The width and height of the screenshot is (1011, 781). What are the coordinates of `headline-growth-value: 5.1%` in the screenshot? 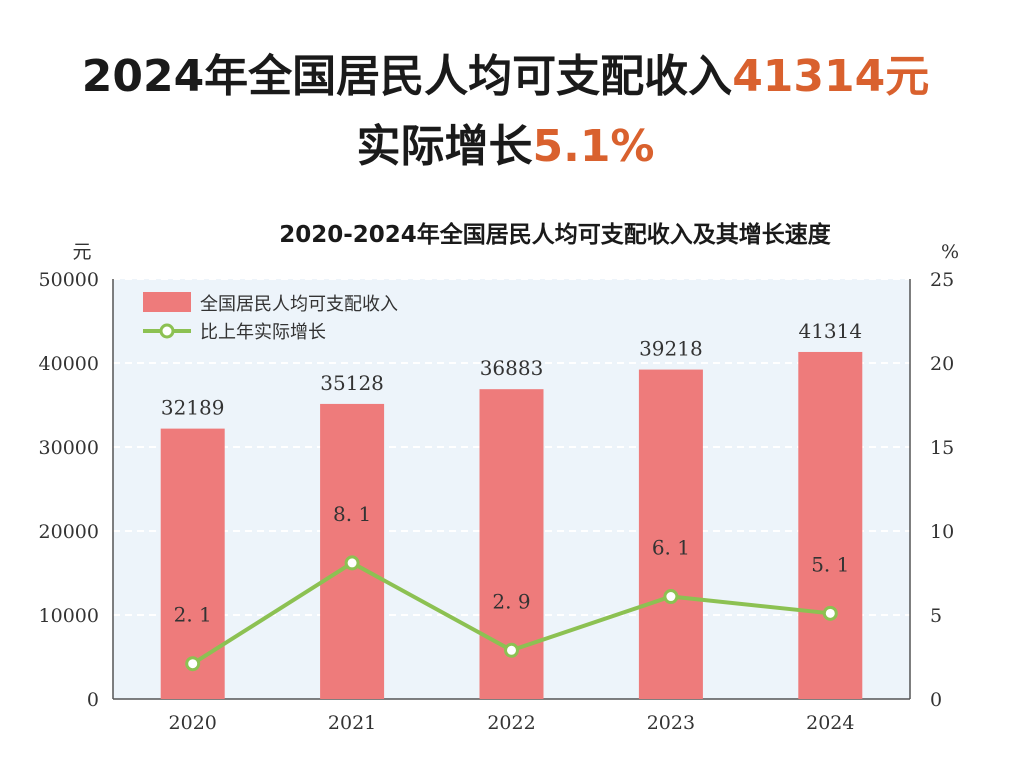 It's located at (593, 146).